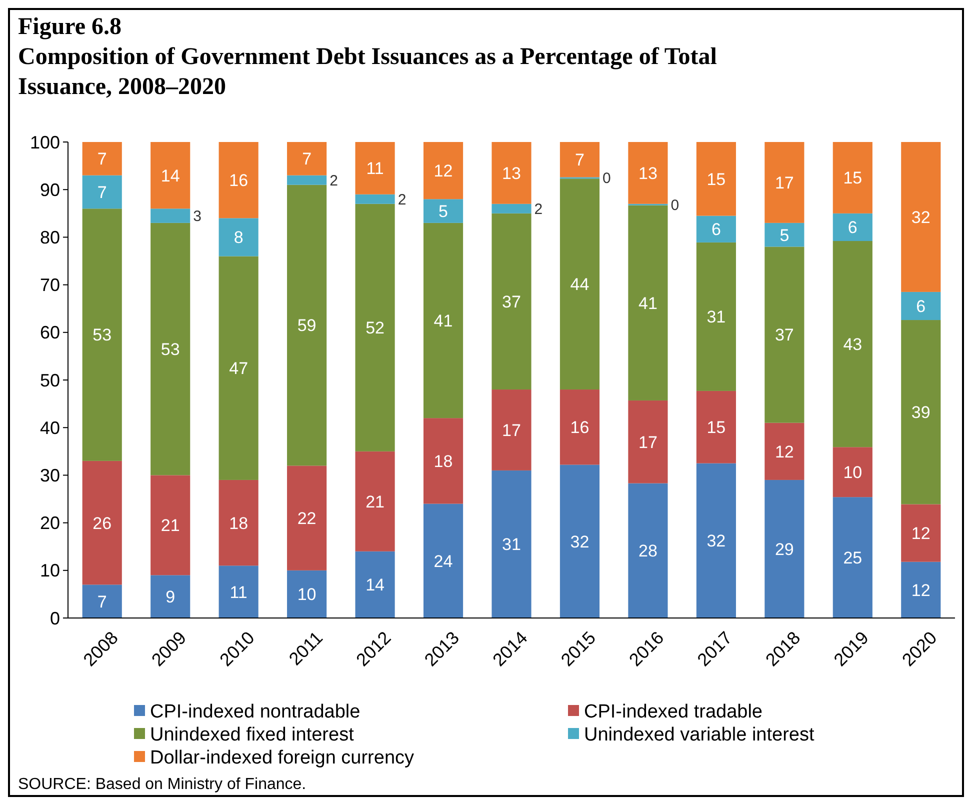  I want to click on data-label: 31, so click(716, 317).